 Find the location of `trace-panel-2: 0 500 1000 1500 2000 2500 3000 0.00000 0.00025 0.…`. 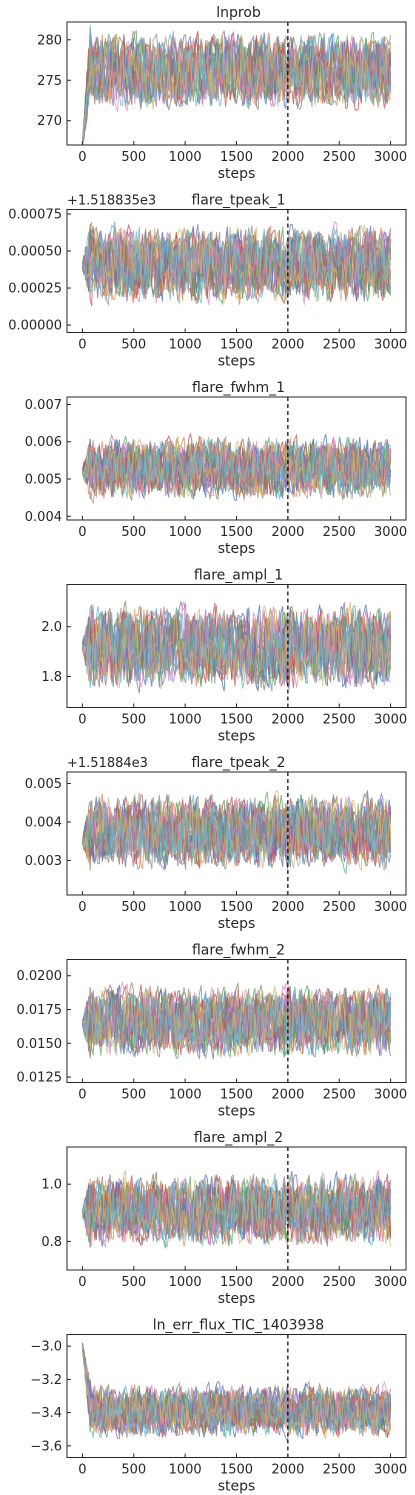

trace-panel-2: 0 500 1000 1500 2000 2500 3000 0.00000 0.00025 0.… is located at coordinates (207, 281).